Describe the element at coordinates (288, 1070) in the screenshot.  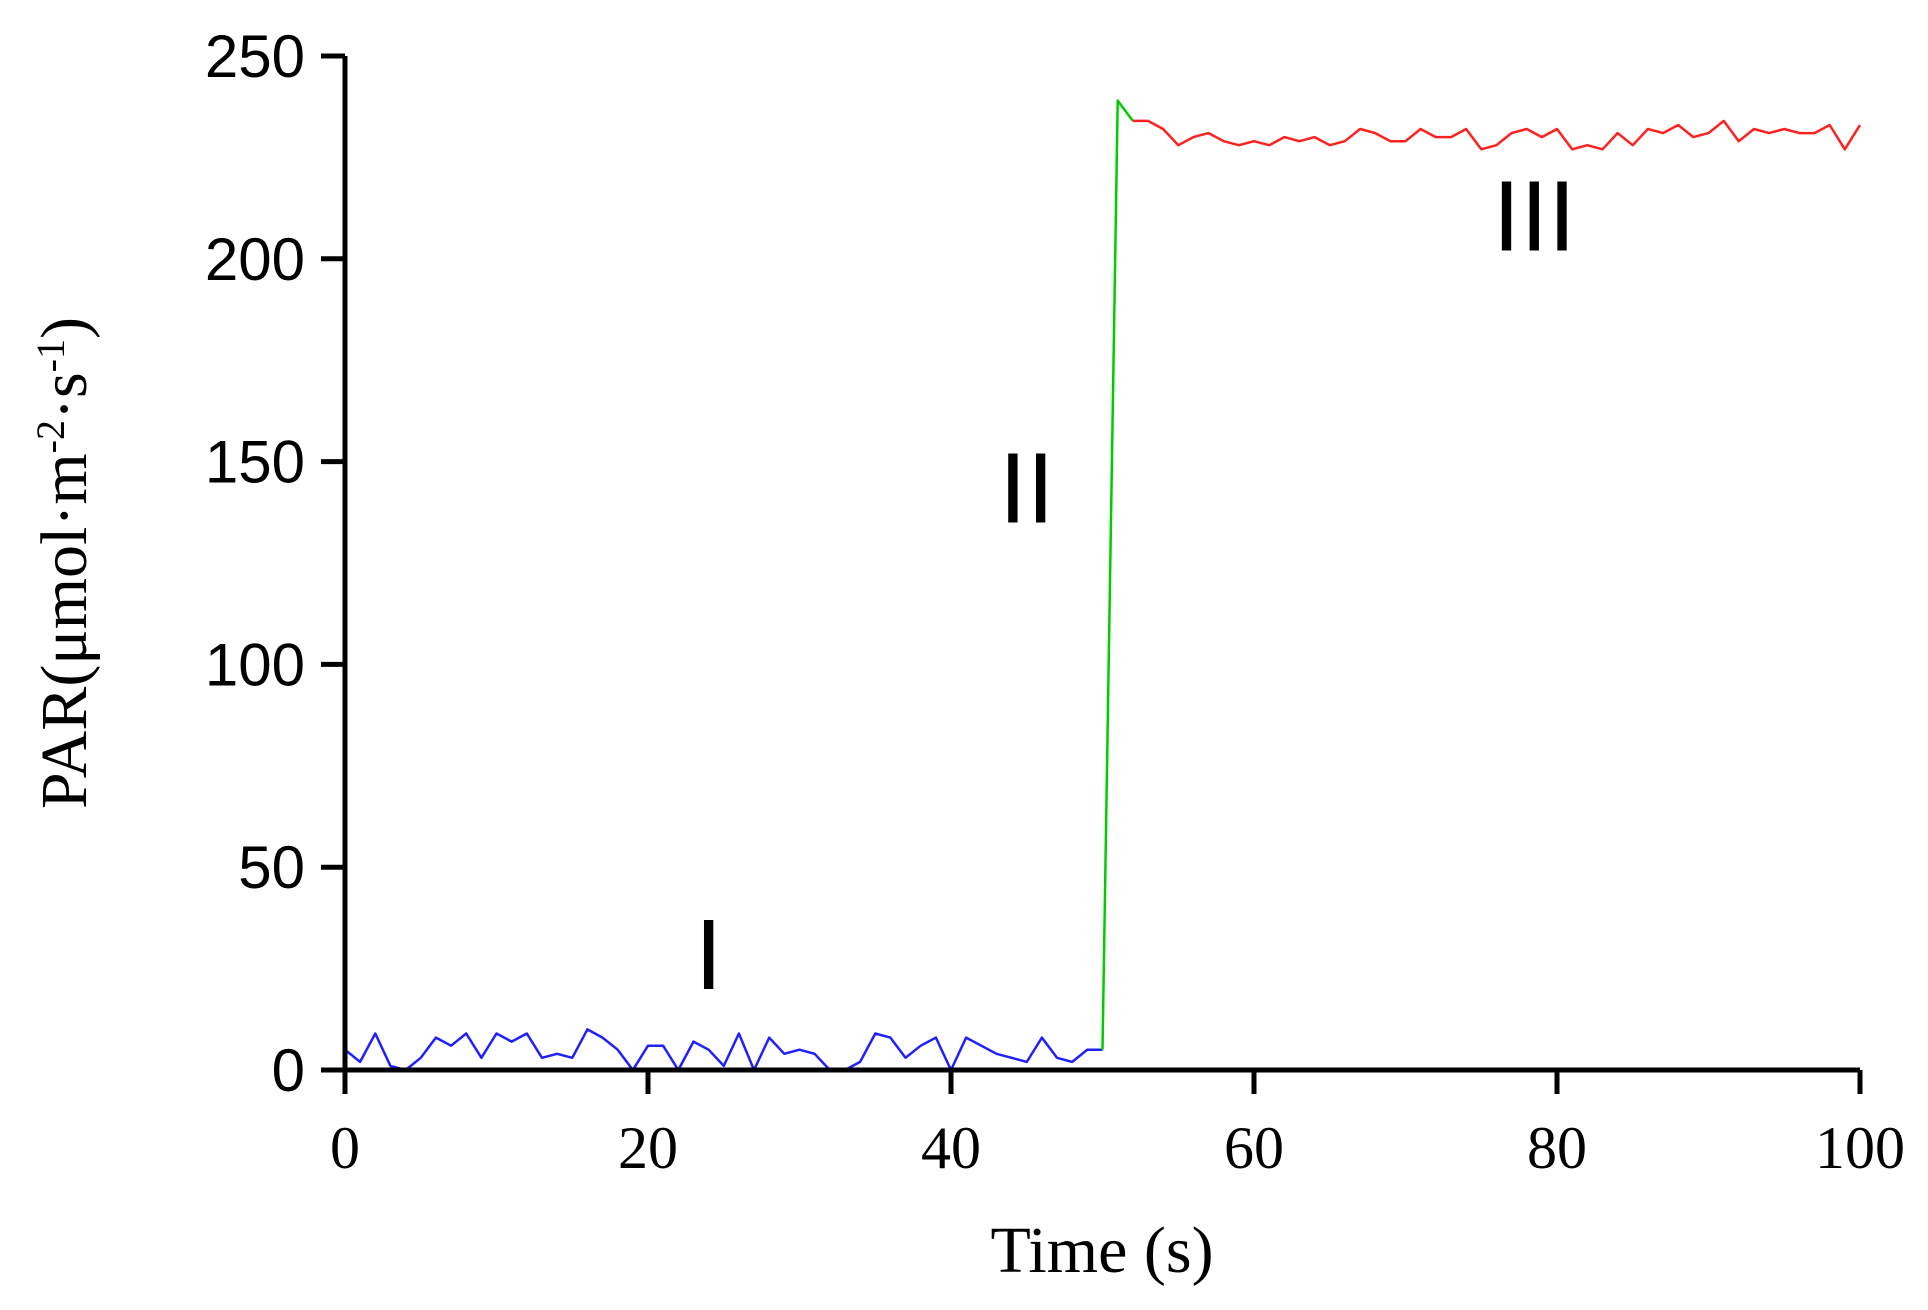
I see `y-tick-label: 0` at that location.